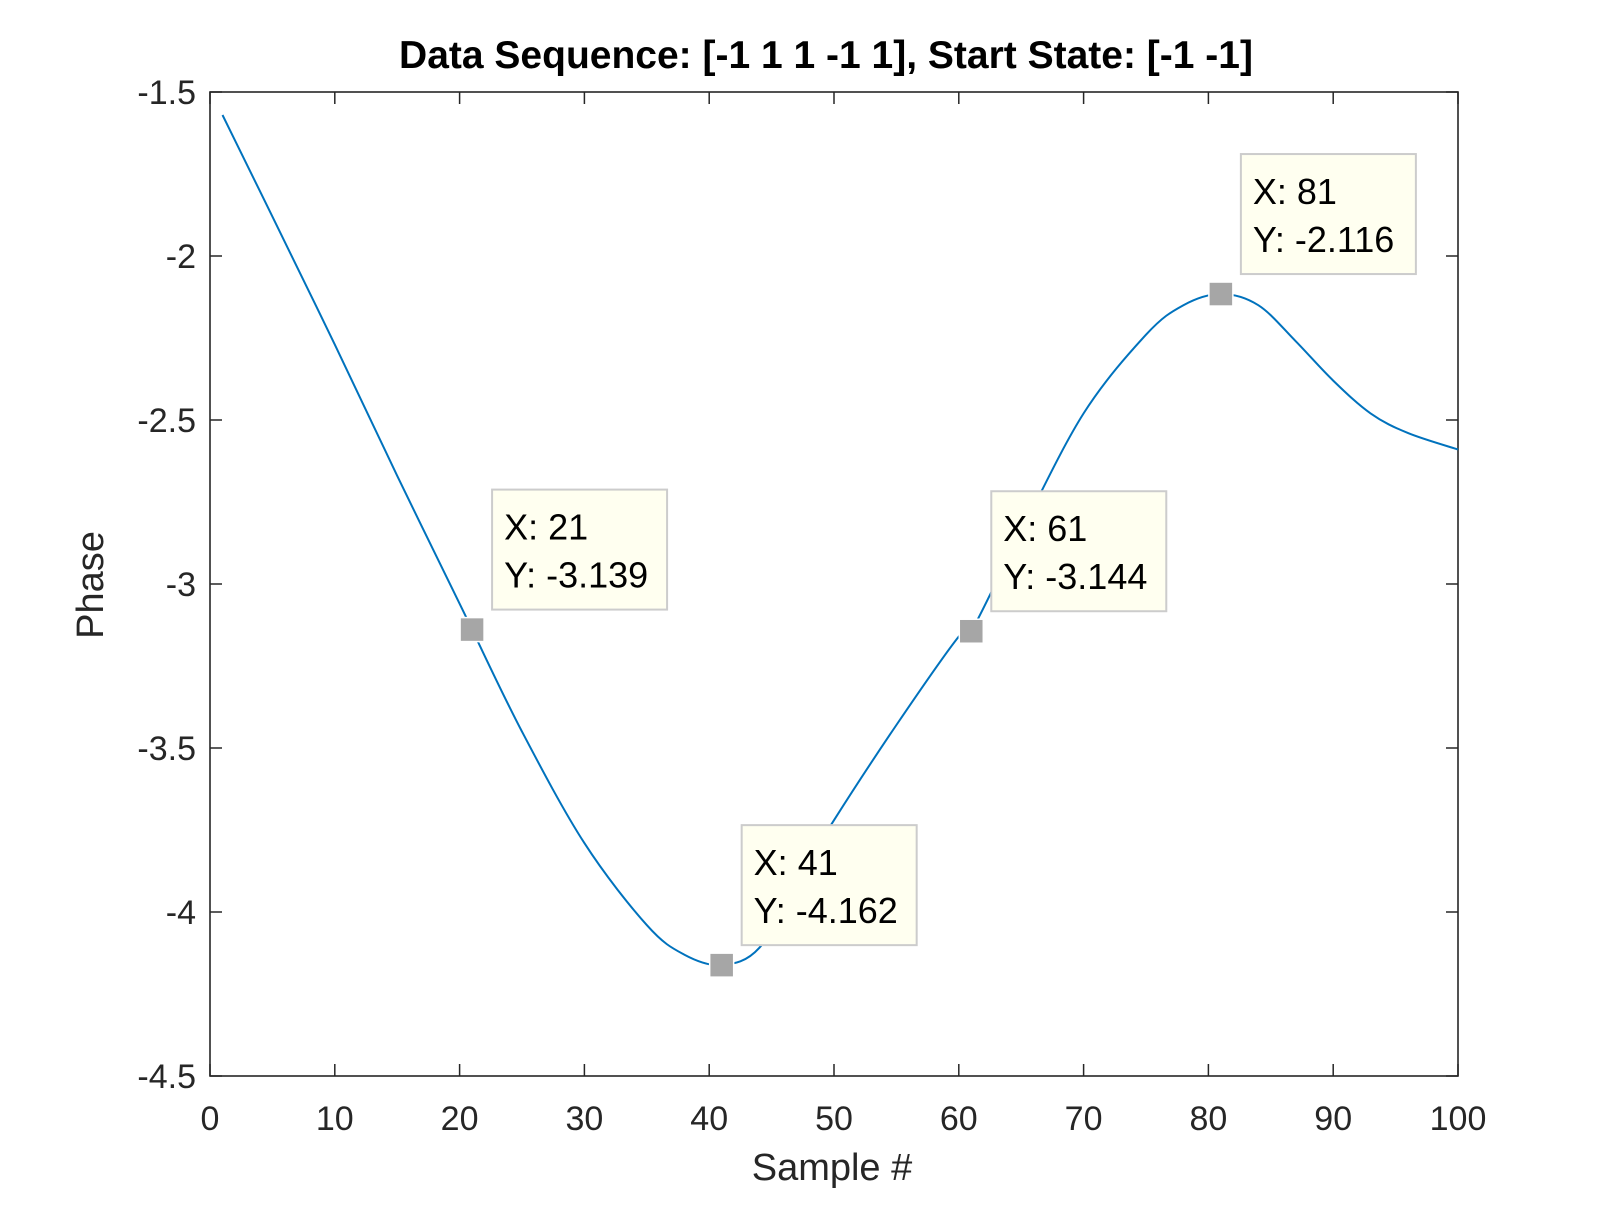 Image resolution: width=1600 pixels, height=1205 pixels. I want to click on y-tick-label: -3, so click(181, 585).